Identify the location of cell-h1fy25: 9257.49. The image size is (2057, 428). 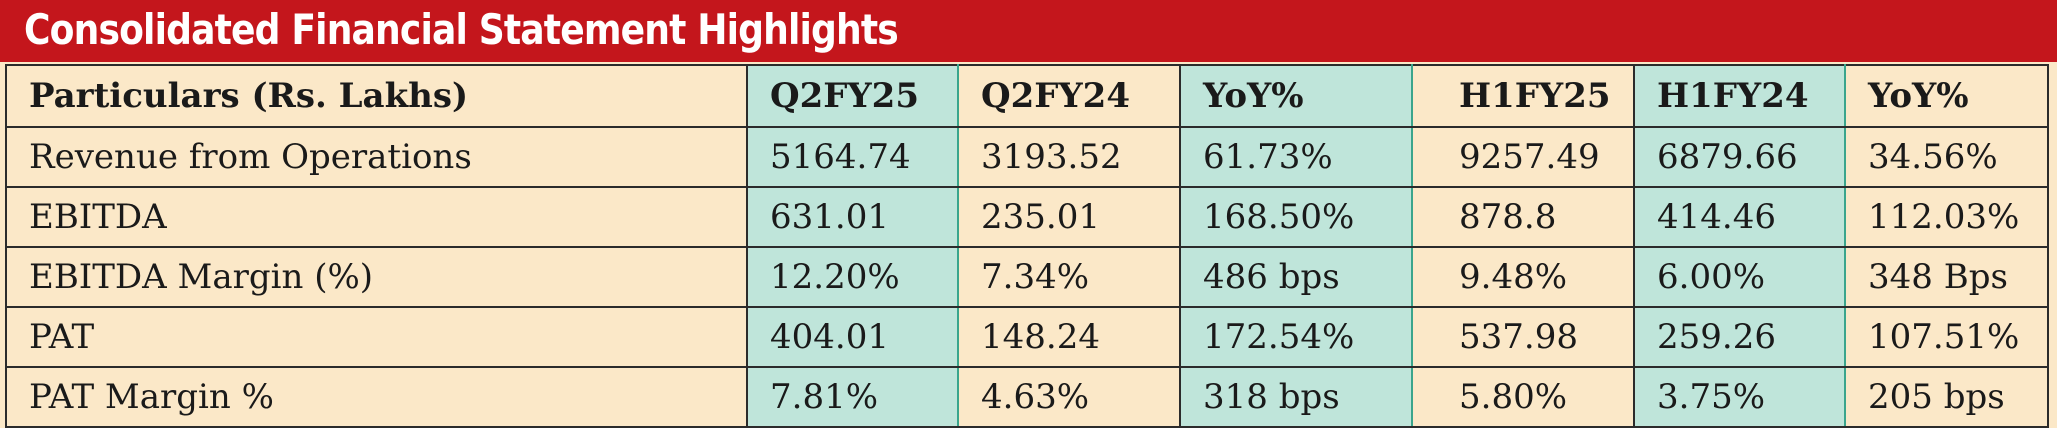
(1523, 157).